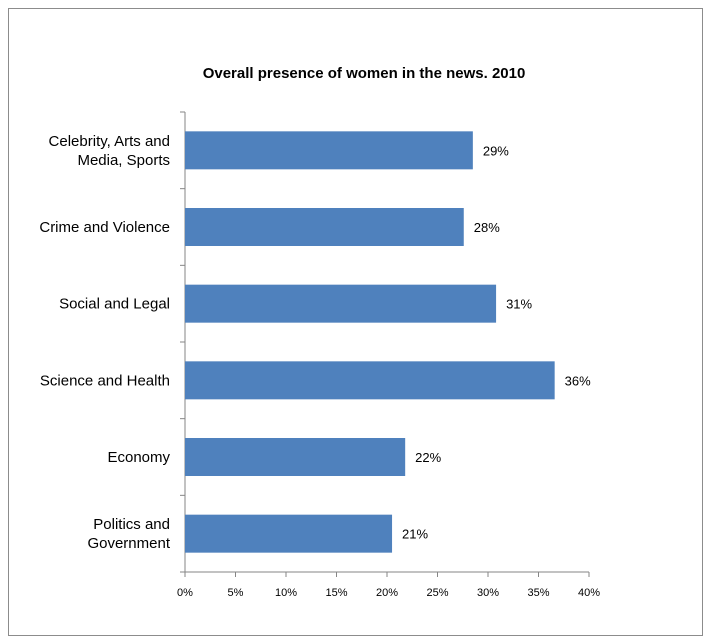 This screenshot has height=643, width=712. Describe the element at coordinates (185, 593) in the screenshot. I see `x-tick-label: 0%` at that location.